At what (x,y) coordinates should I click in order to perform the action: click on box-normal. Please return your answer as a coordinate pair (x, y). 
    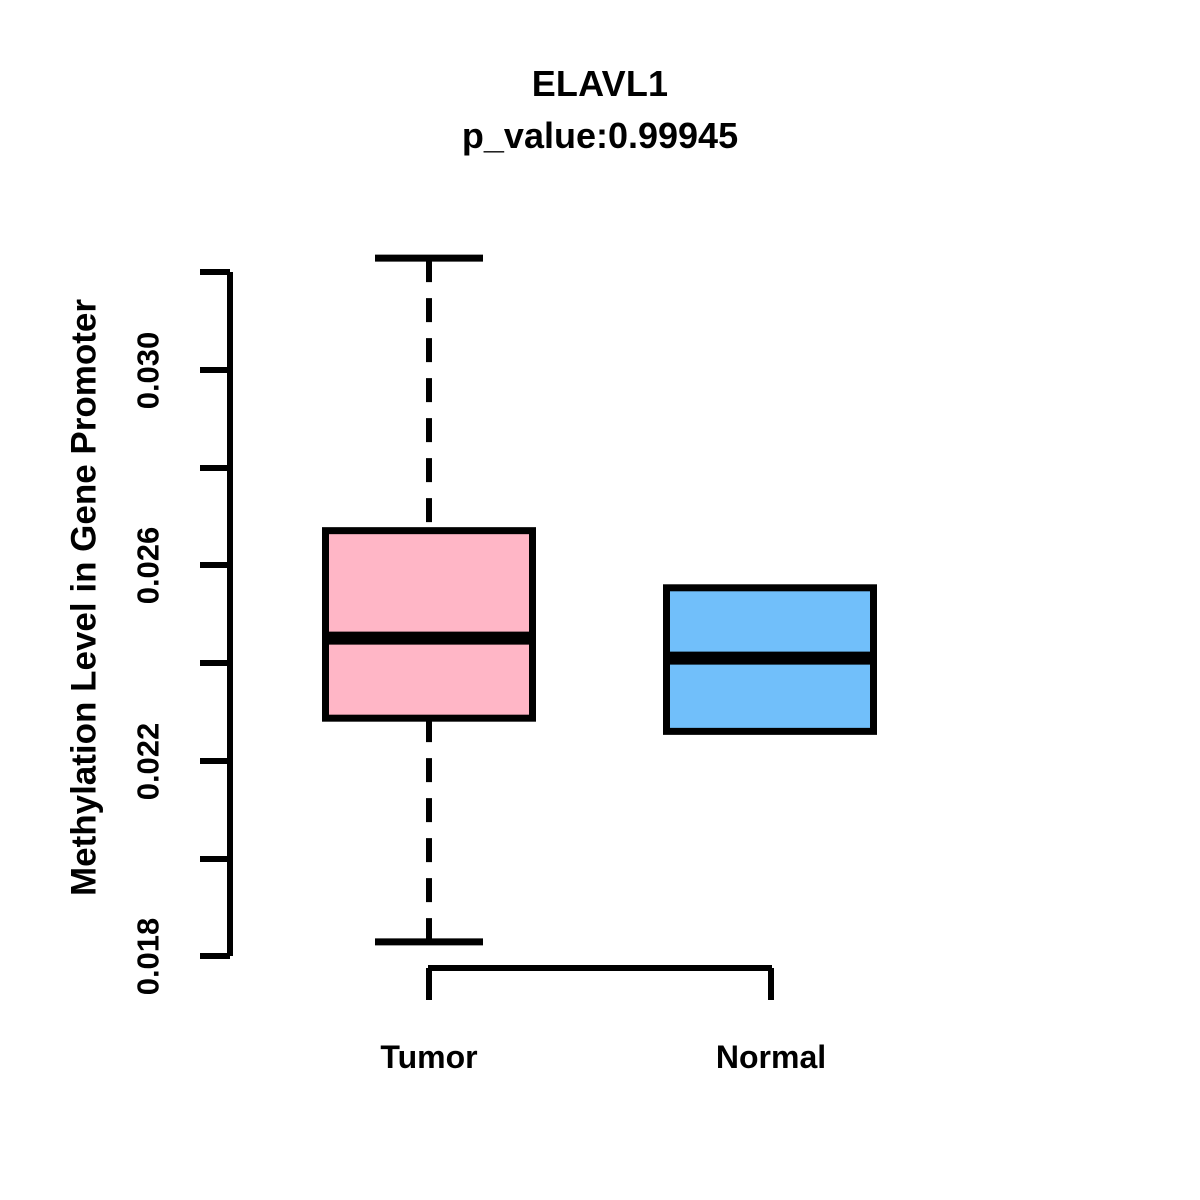
    Looking at the image, I should click on (770, 659).